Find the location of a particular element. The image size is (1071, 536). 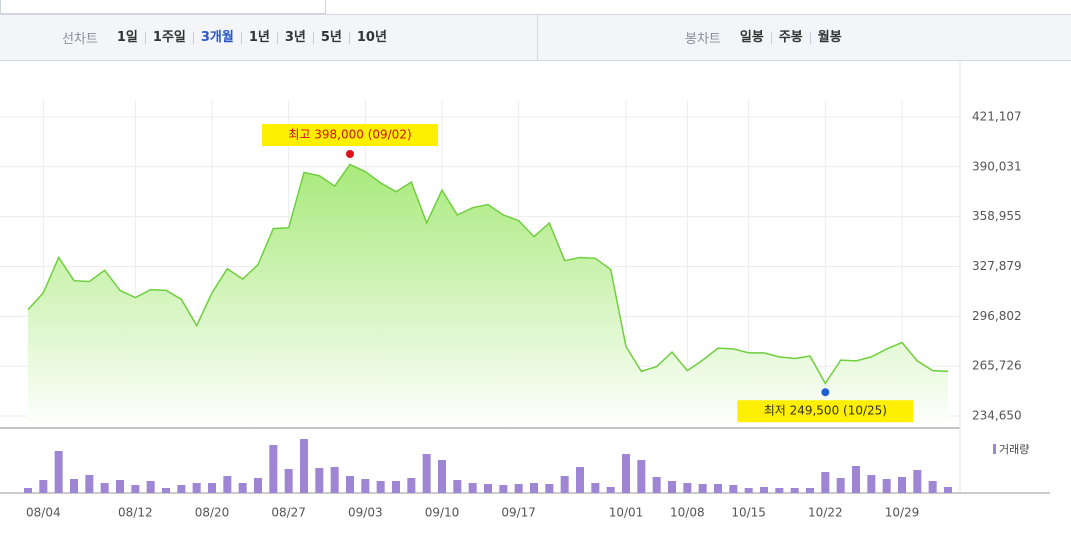

x-tick-label: 08/20 is located at coordinates (212, 513).